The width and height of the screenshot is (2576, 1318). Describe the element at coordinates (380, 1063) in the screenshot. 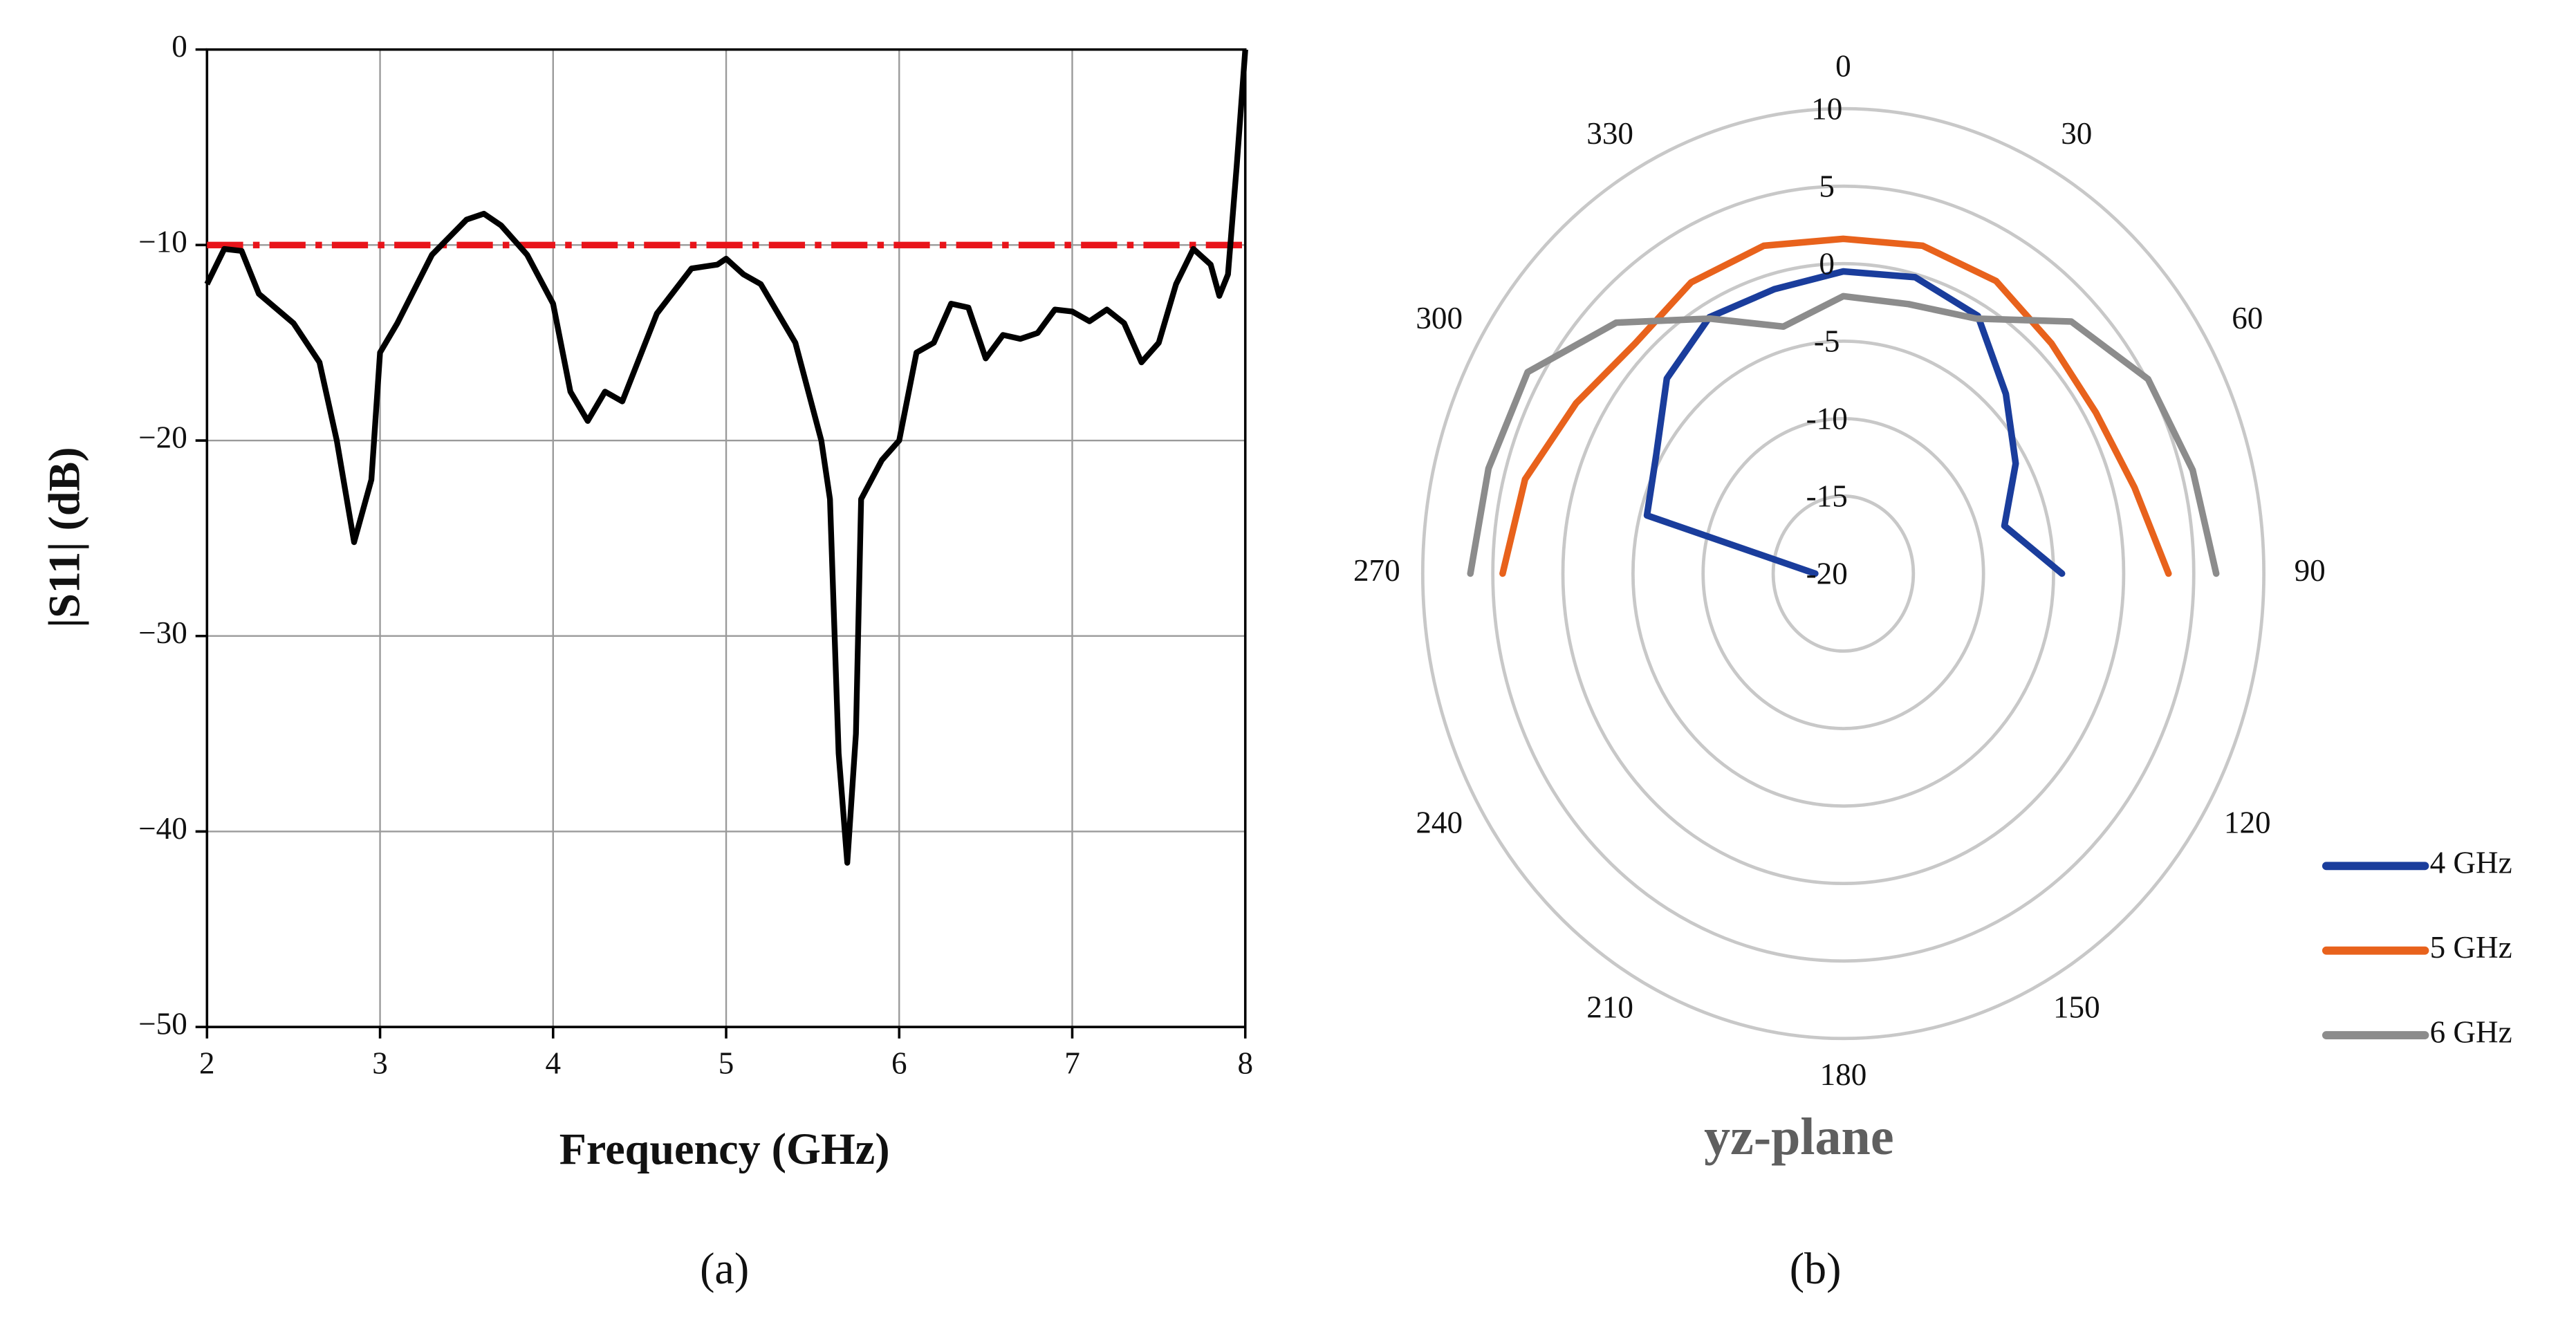

I see `x-tick-label: 3` at that location.